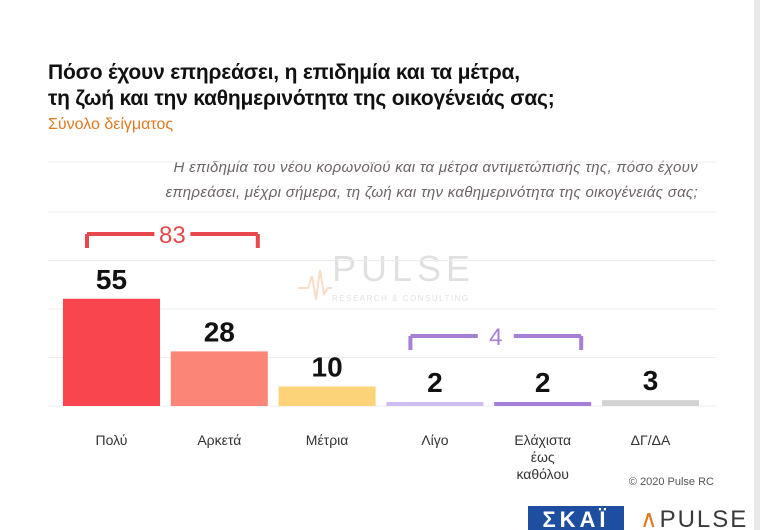 This screenshot has width=760, height=530. I want to click on value-label-1: 28, so click(219, 331).